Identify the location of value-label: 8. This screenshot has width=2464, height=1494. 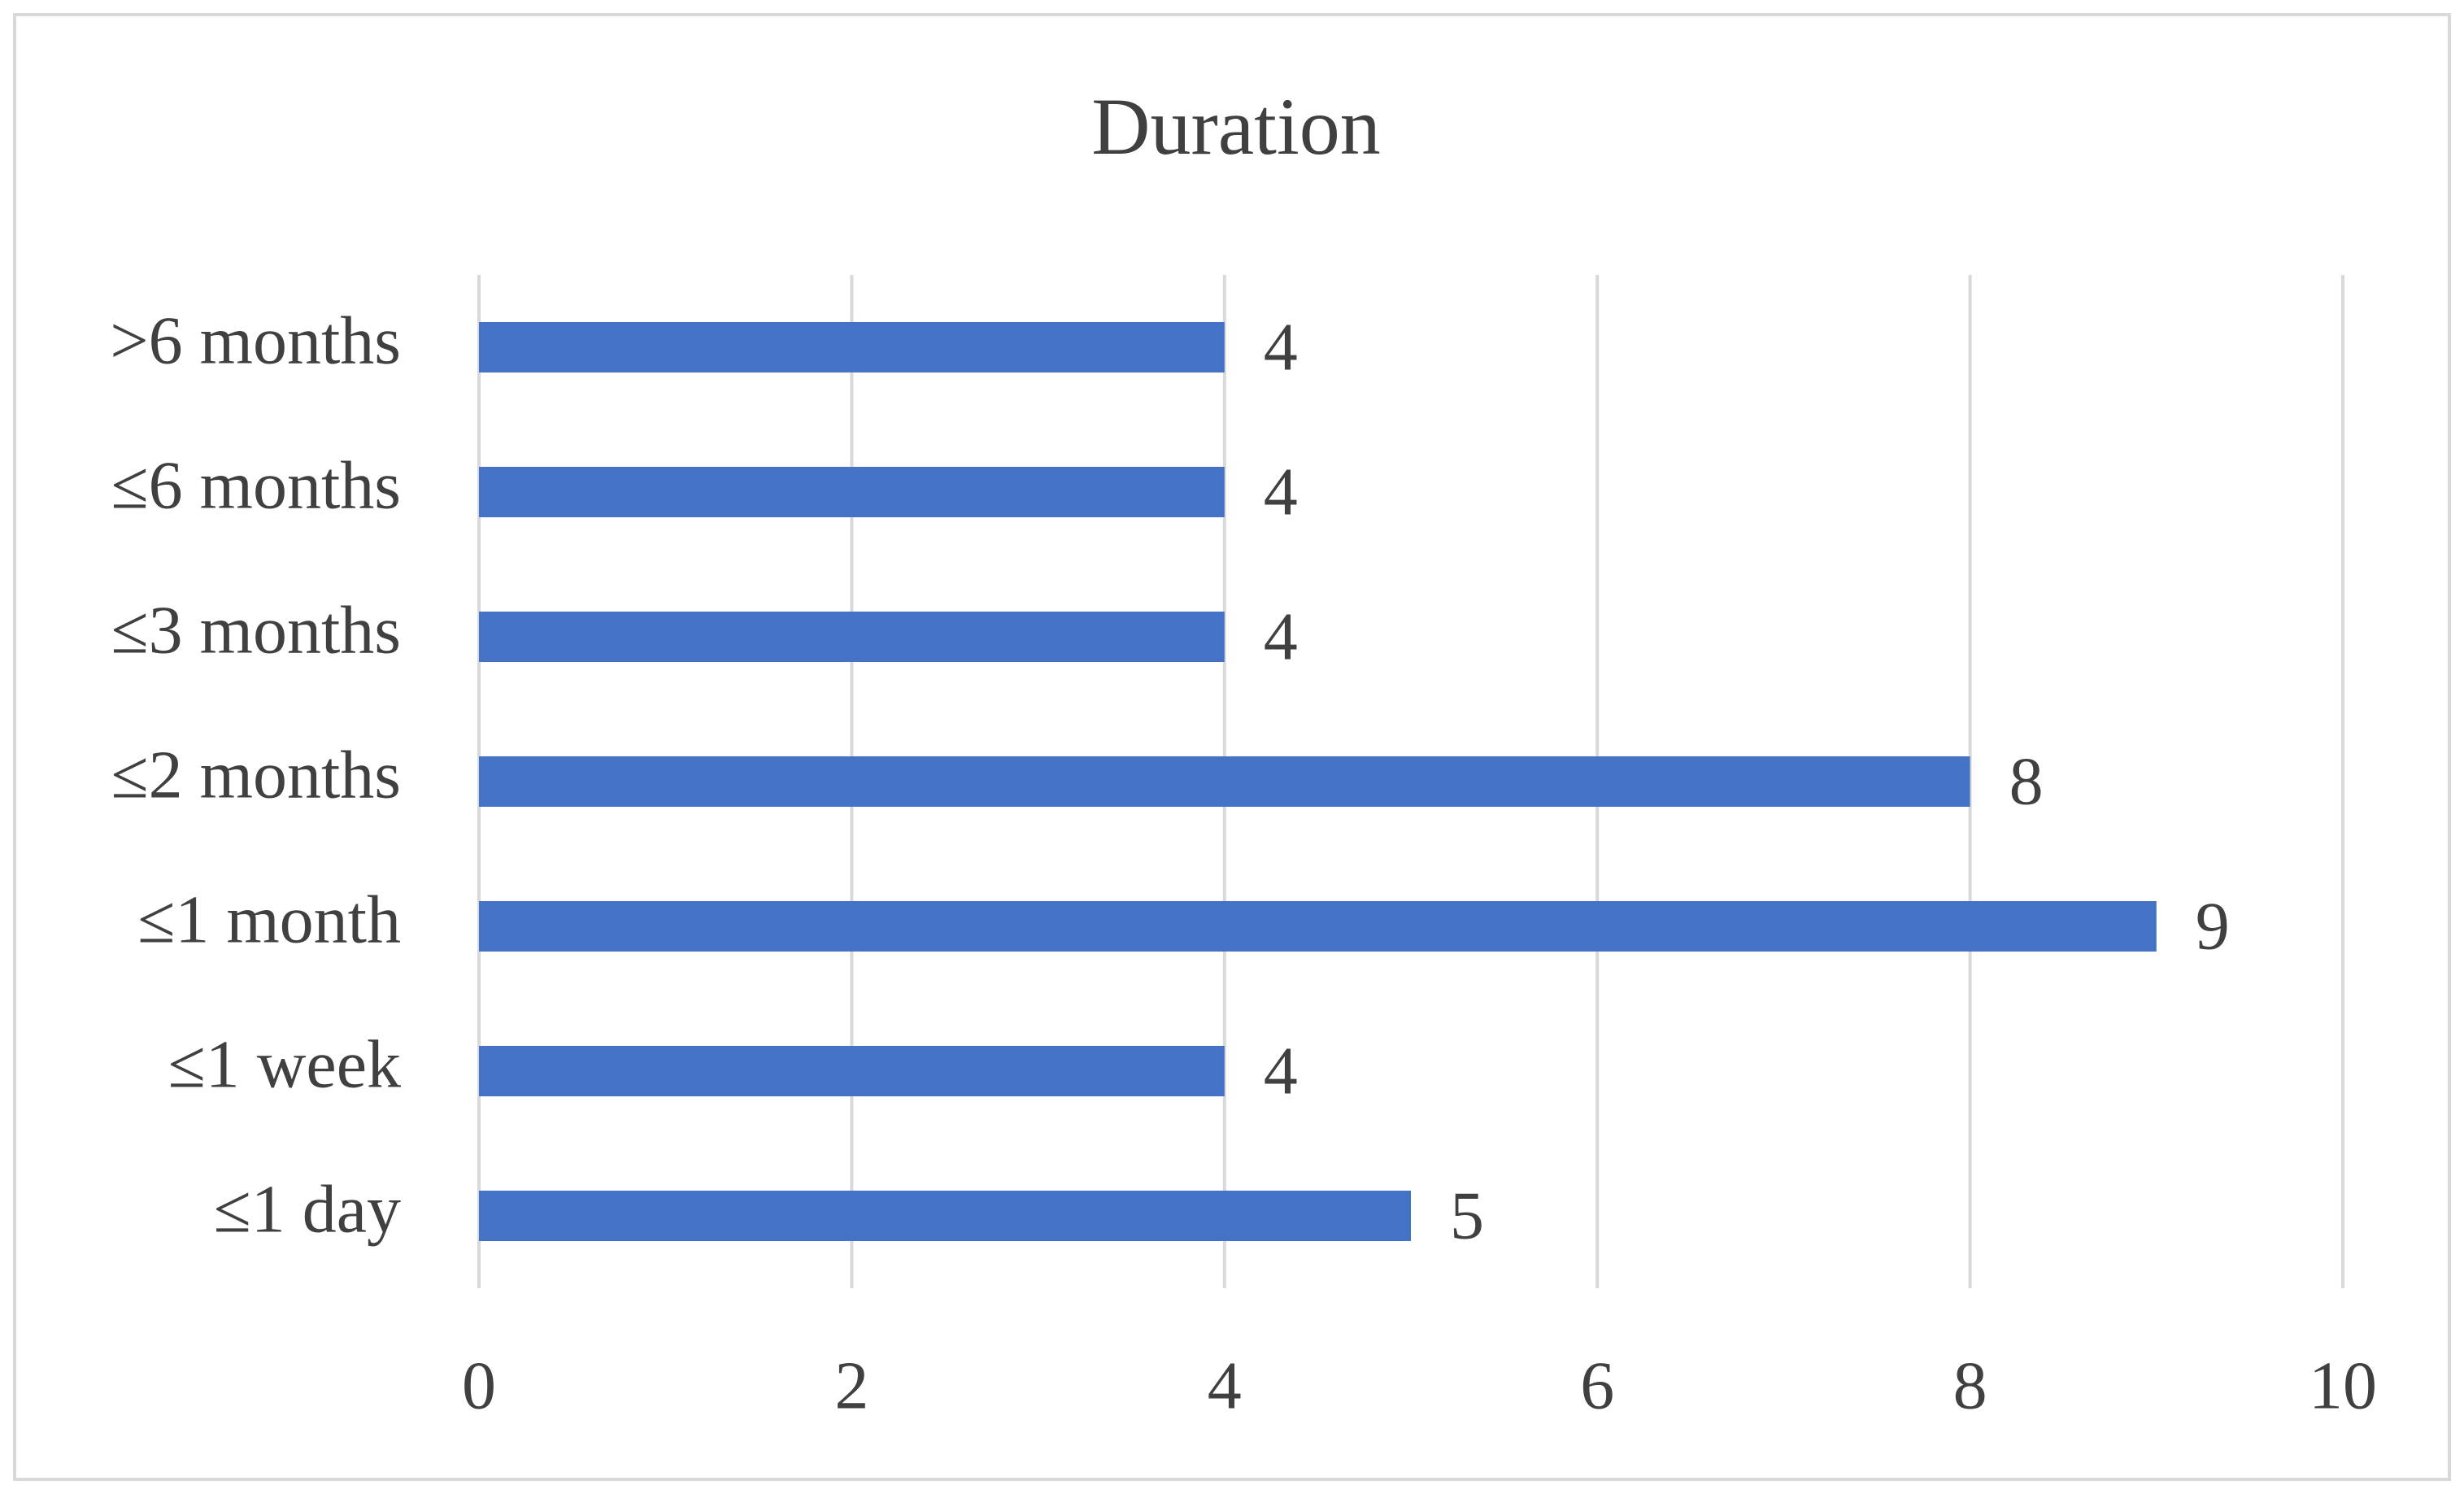
(2026, 781).